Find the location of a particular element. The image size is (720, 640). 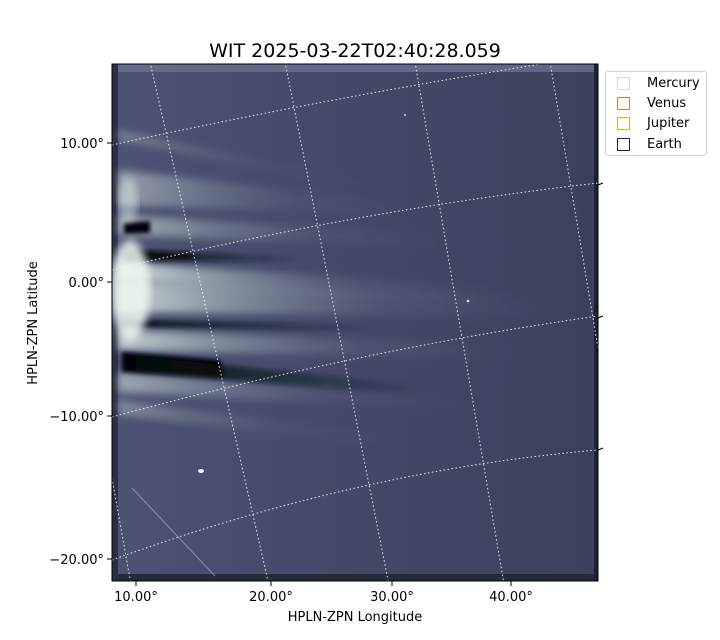

mercury-swatch-icon is located at coordinates (623, 83).